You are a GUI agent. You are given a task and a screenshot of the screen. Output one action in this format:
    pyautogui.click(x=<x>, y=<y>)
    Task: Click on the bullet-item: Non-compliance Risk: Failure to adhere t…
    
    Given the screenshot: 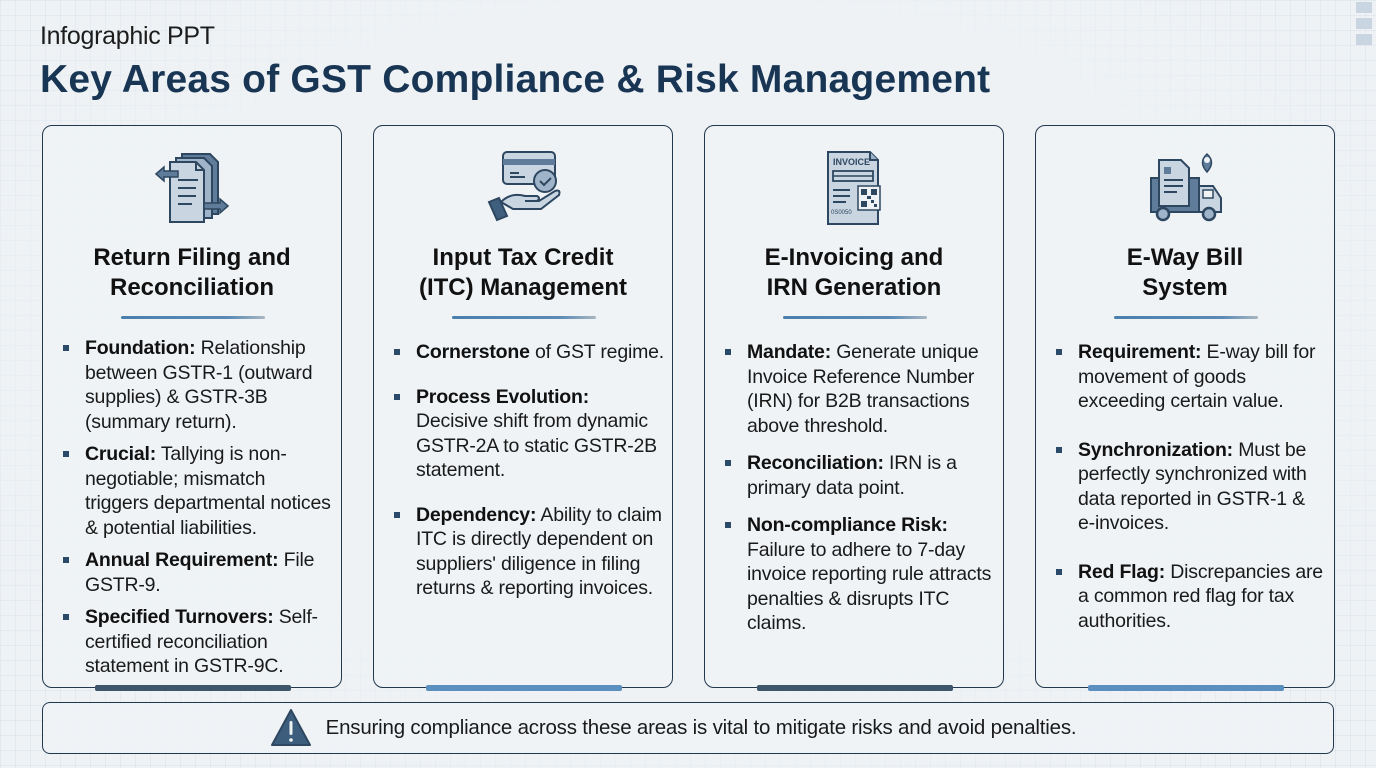 What is the action you would take?
    pyautogui.click(x=859, y=574)
    